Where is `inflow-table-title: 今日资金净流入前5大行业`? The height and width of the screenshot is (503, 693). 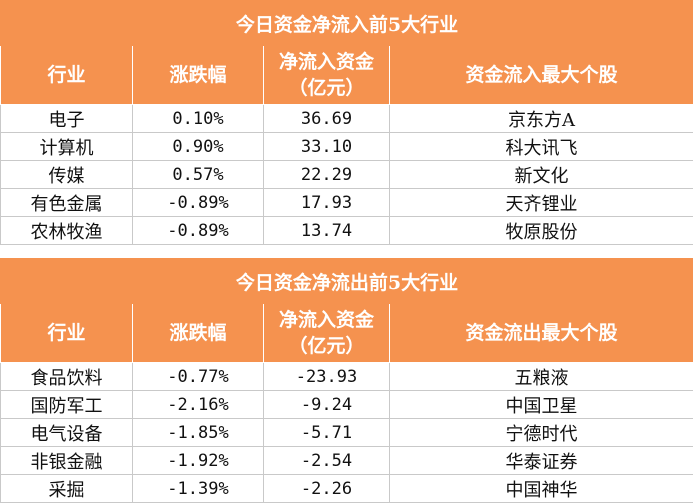 inflow-table-title: 今日资金净流入前5大行业 is located at coordinates (347, 23).